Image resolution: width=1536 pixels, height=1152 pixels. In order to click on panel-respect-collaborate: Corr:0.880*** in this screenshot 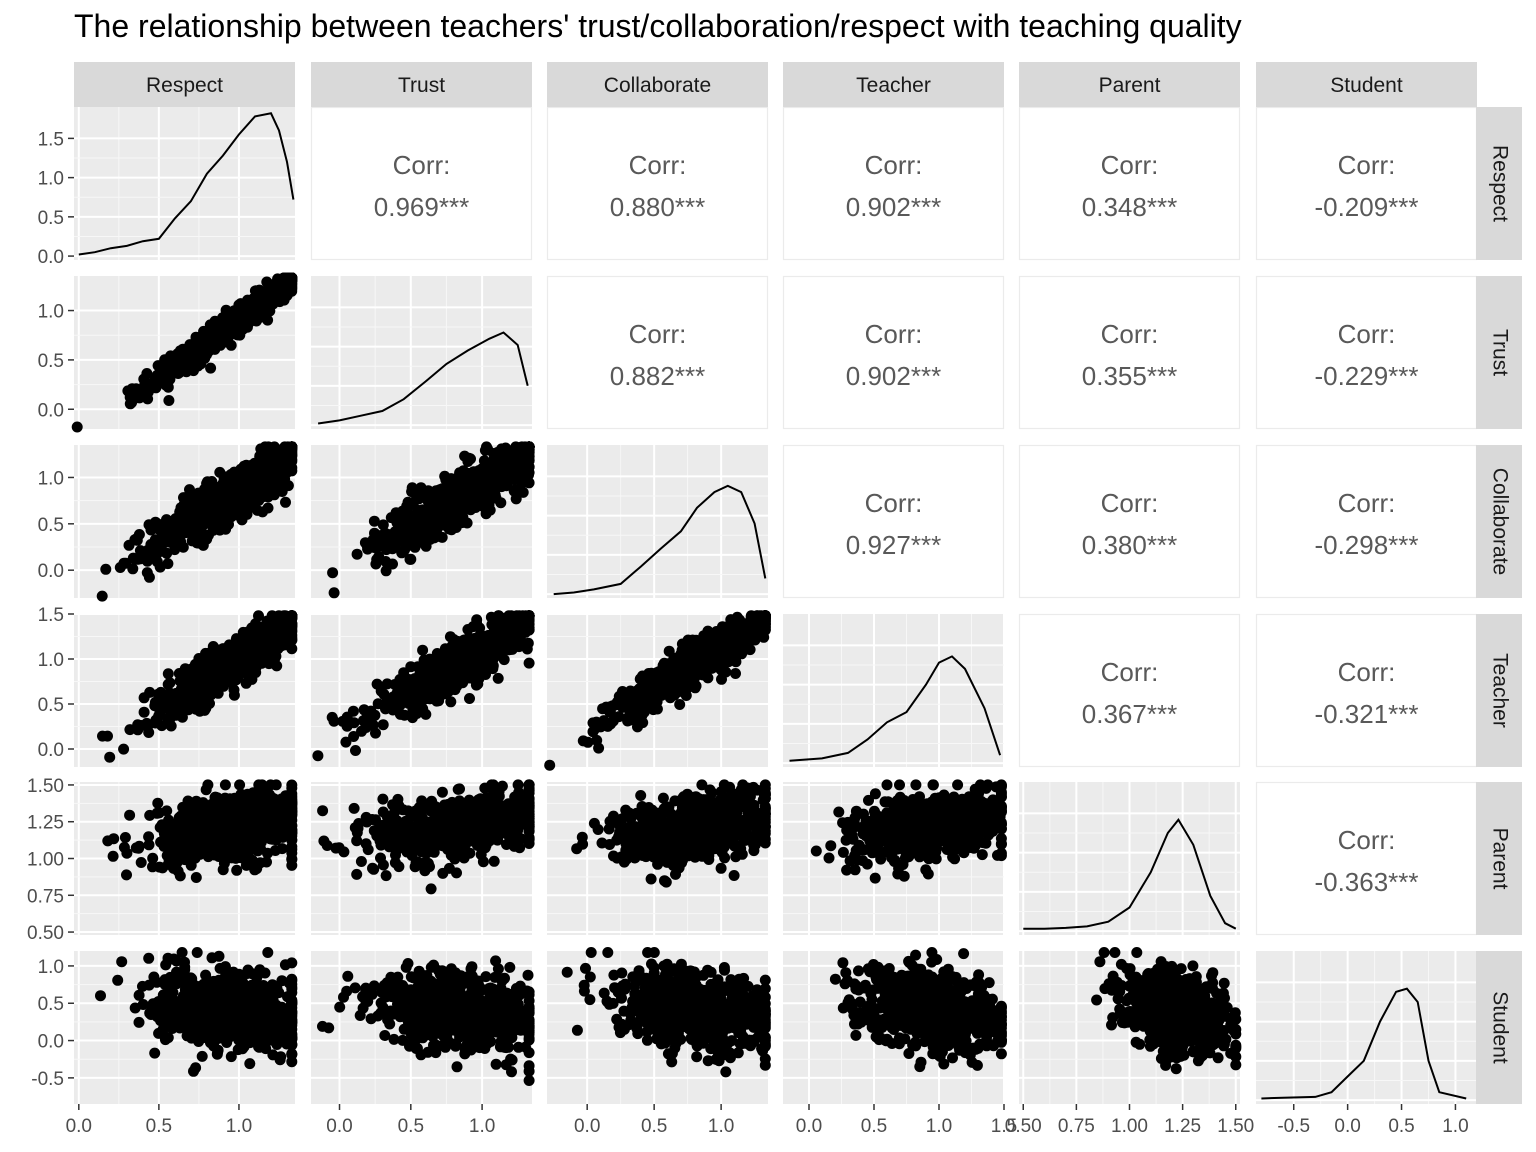, I will do `click(657, 183)`.